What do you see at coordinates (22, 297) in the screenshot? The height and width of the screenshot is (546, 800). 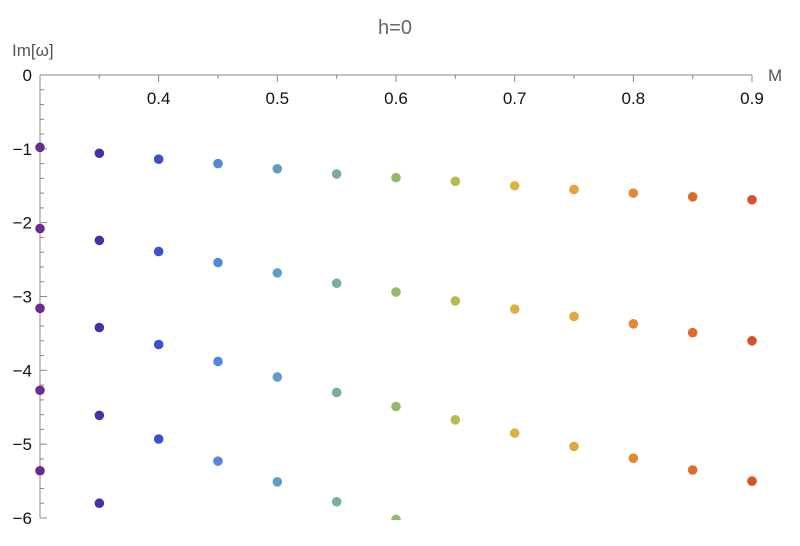 I see `y-tick-label: −3` at bounding box center [22, 297].